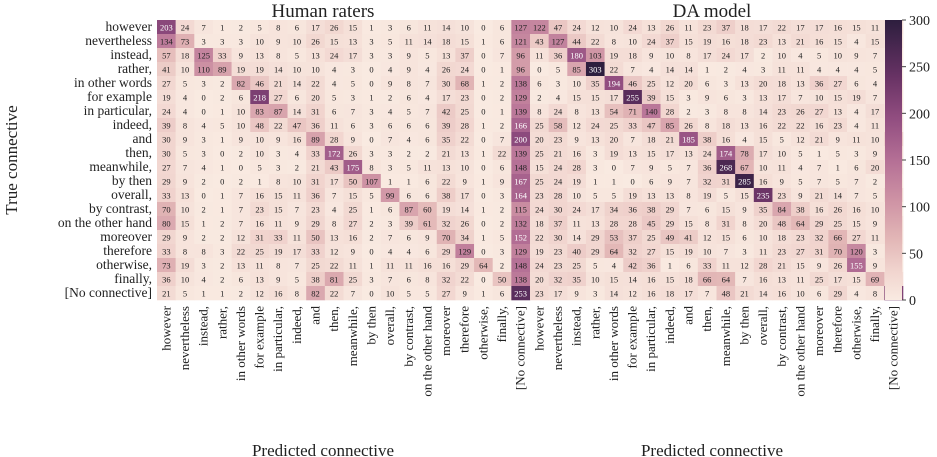  I want to click on cell-value: 22, so click(464, 140).